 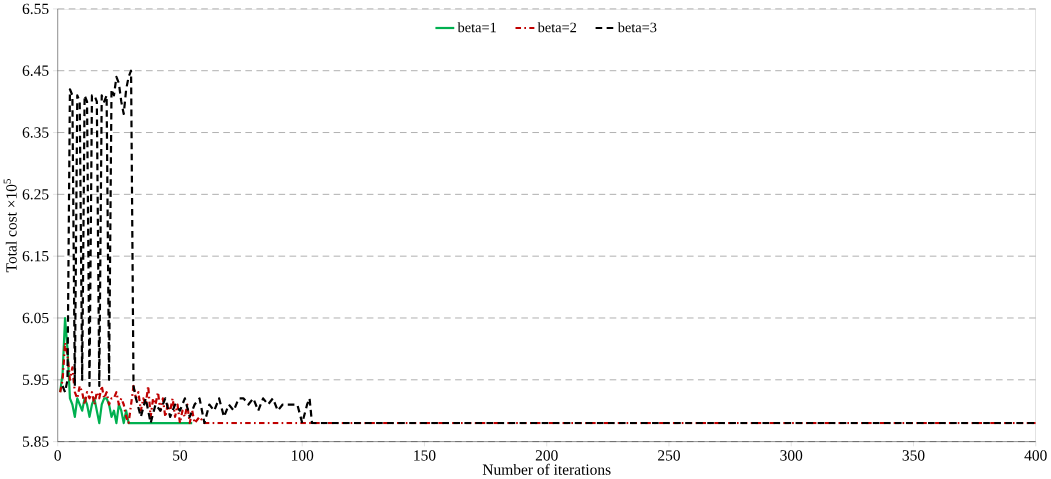 What do you see at coordinates (35, 71) in the screenshot?
I see `y-tick-label: 6.45` at bounding box center [35, 71].